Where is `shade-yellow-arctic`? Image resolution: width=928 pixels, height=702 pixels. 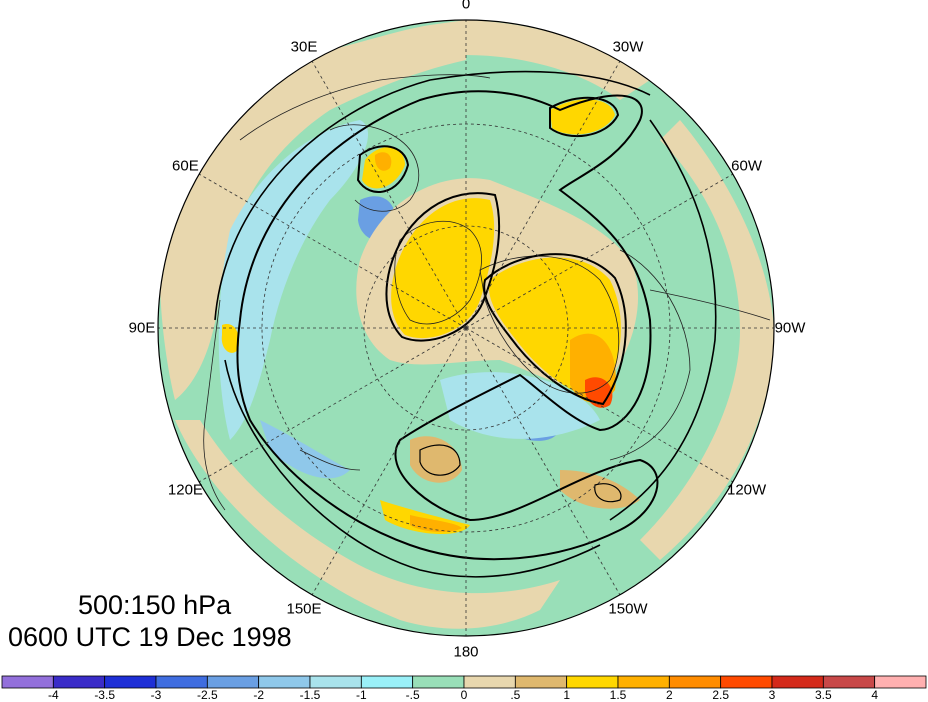 shade-yellow-arctic is located at coordinates (443, 268).